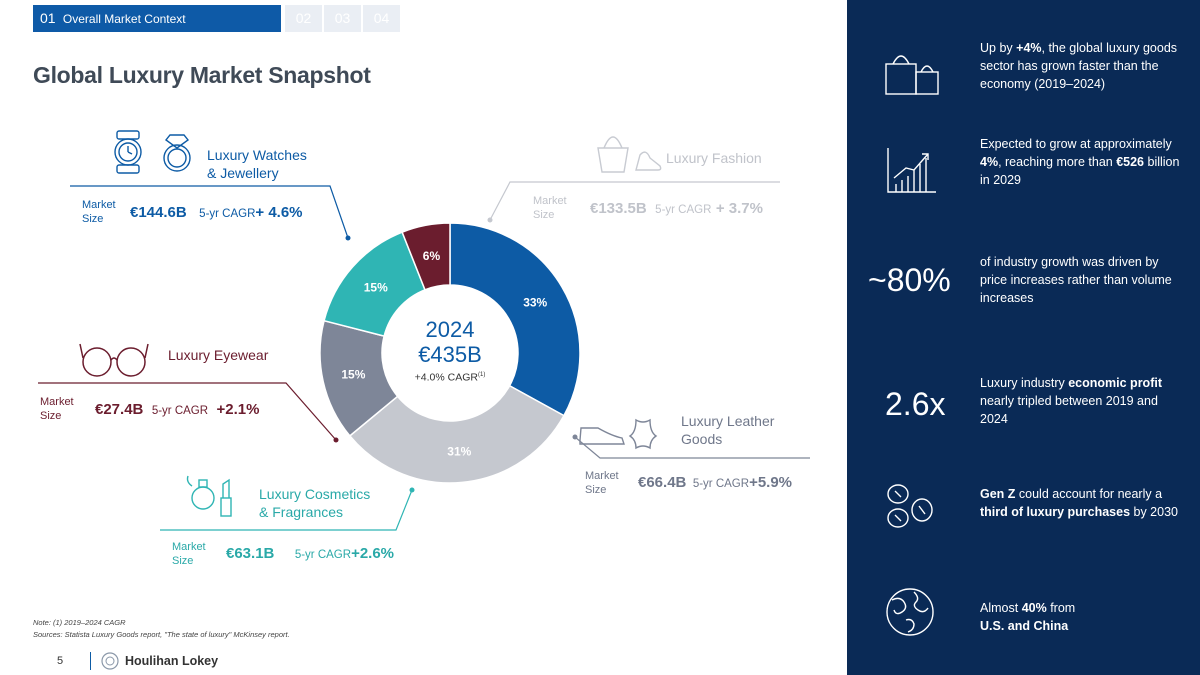  What do you see at coordinates (618, 208) in the screenshot?
I see `fashion-value: €133.5B` at bounding box center [618, 208].